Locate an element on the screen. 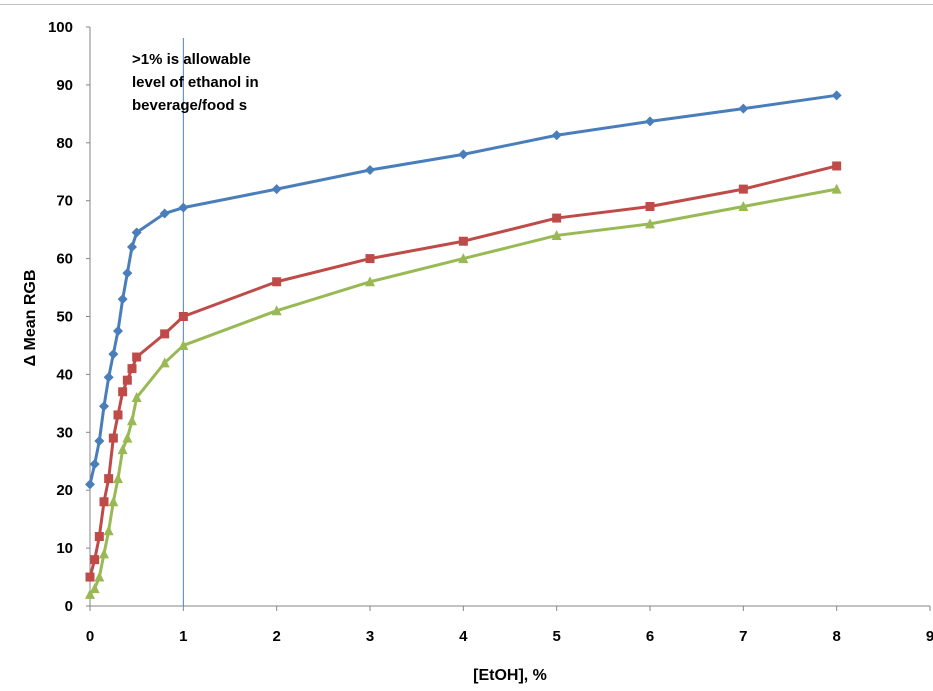 The image size is (933, 691). y-tick-label: 0 is located at coordinates (69, 606).